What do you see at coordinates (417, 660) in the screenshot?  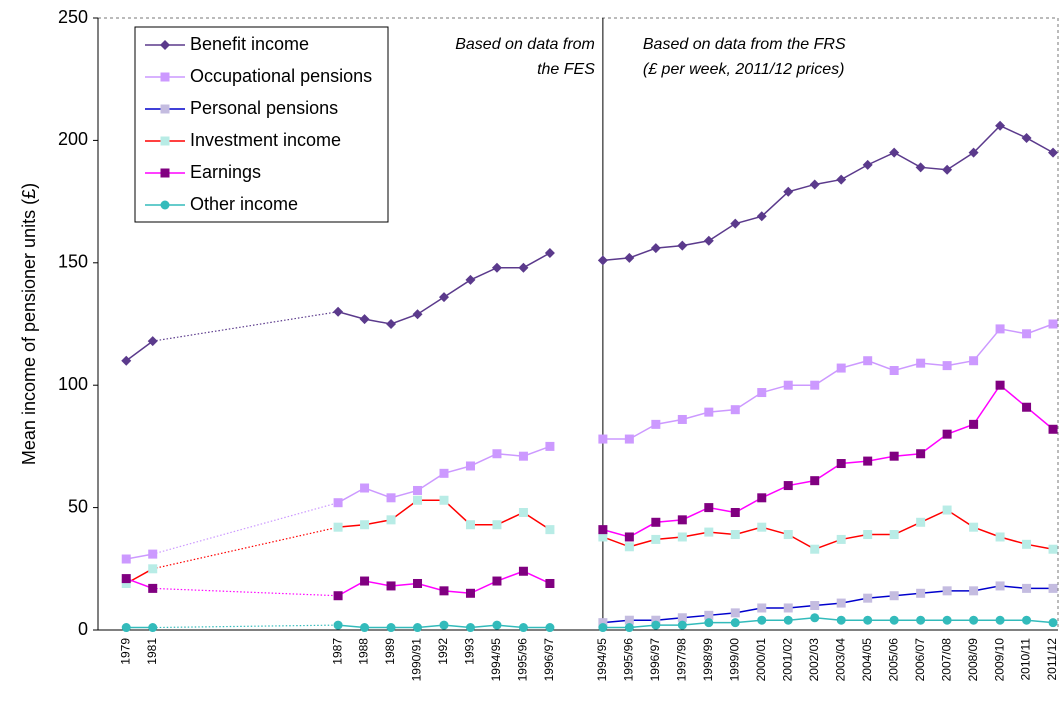 I see `x-tick-label: 1990/91` at bounding box center [417, 660].